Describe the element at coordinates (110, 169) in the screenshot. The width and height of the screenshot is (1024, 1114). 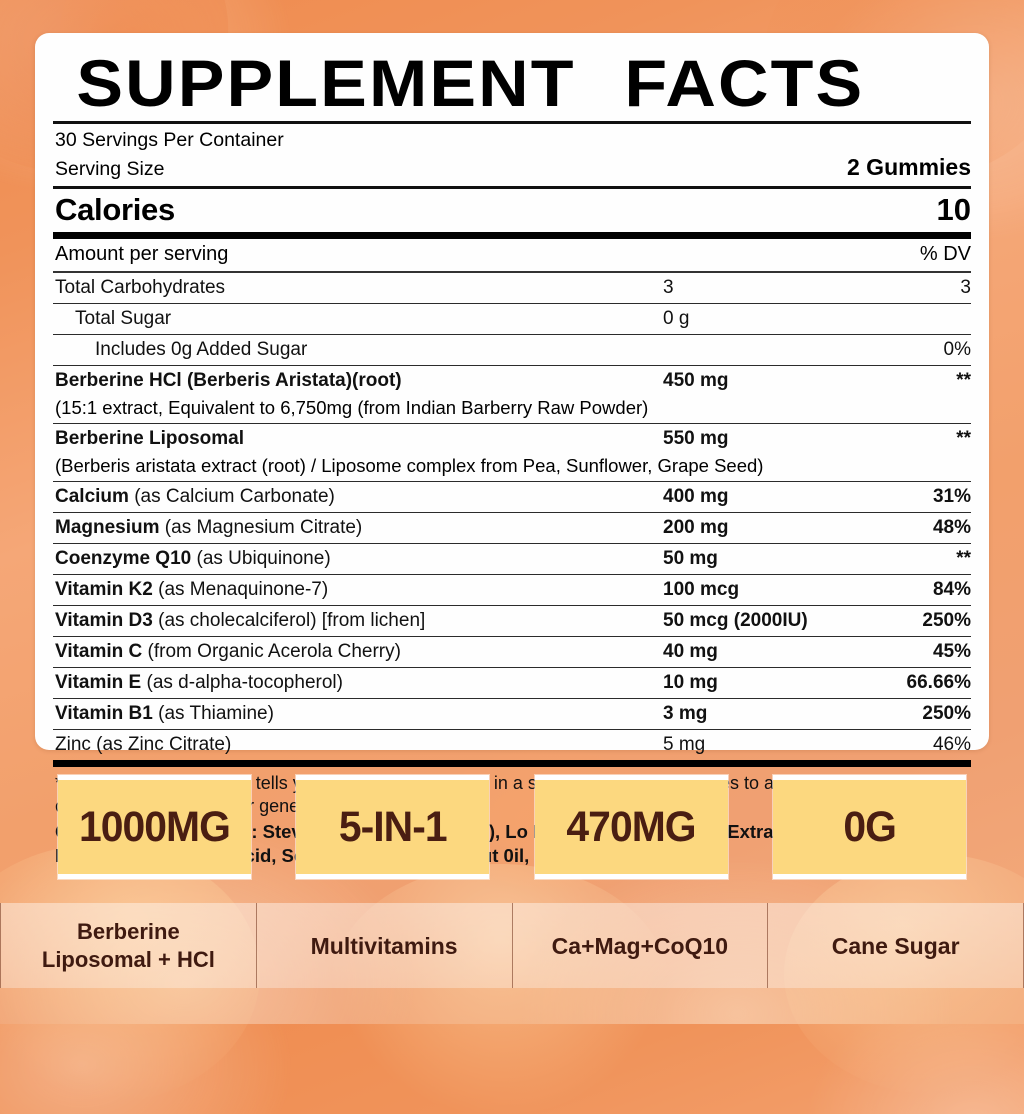
I see `serving-size-label: Serving Size` at that location.